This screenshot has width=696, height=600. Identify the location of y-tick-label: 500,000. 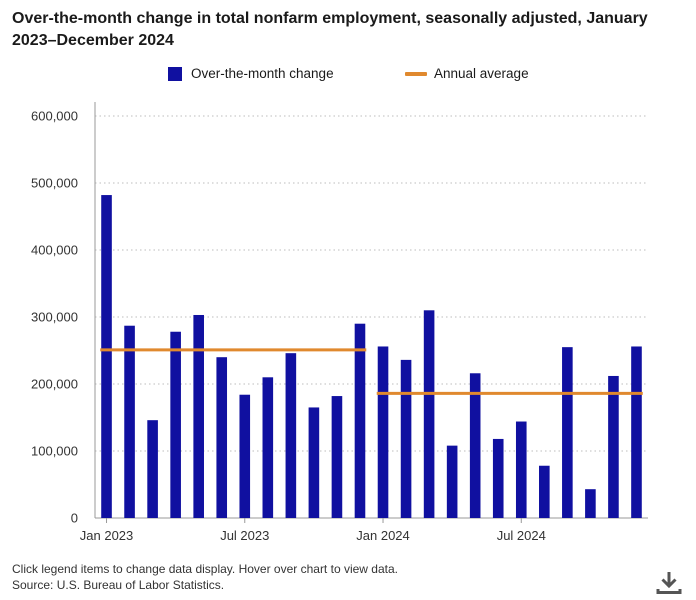
(54, 183).